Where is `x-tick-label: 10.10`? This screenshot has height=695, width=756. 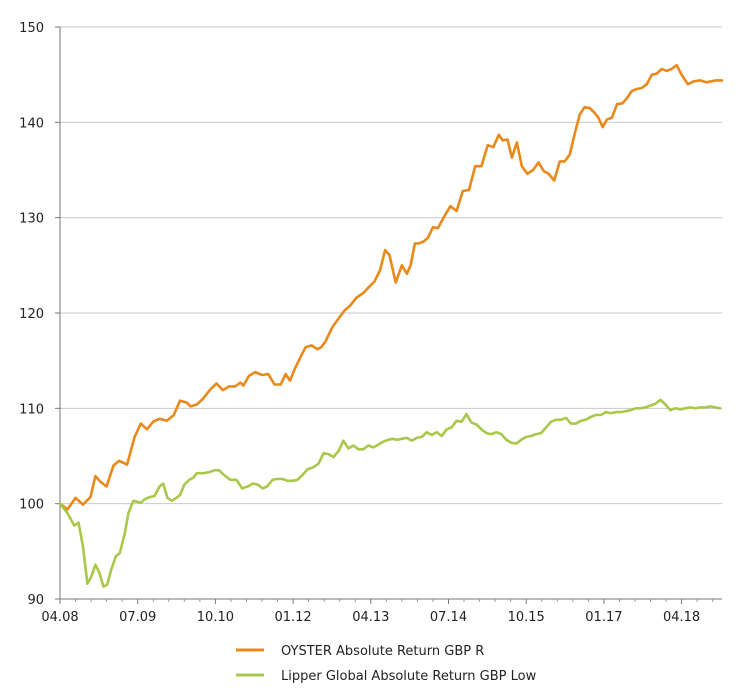
x-tick-label: 10.10 is located at coordinates (215, 617).